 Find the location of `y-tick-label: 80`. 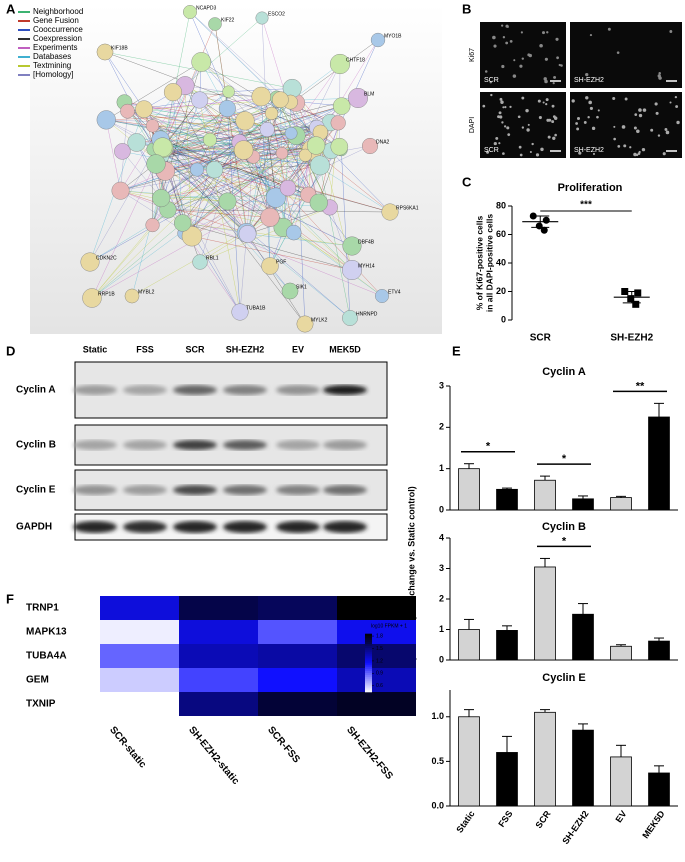

y-tick-label: 80 is located at coordinates (501, 205).